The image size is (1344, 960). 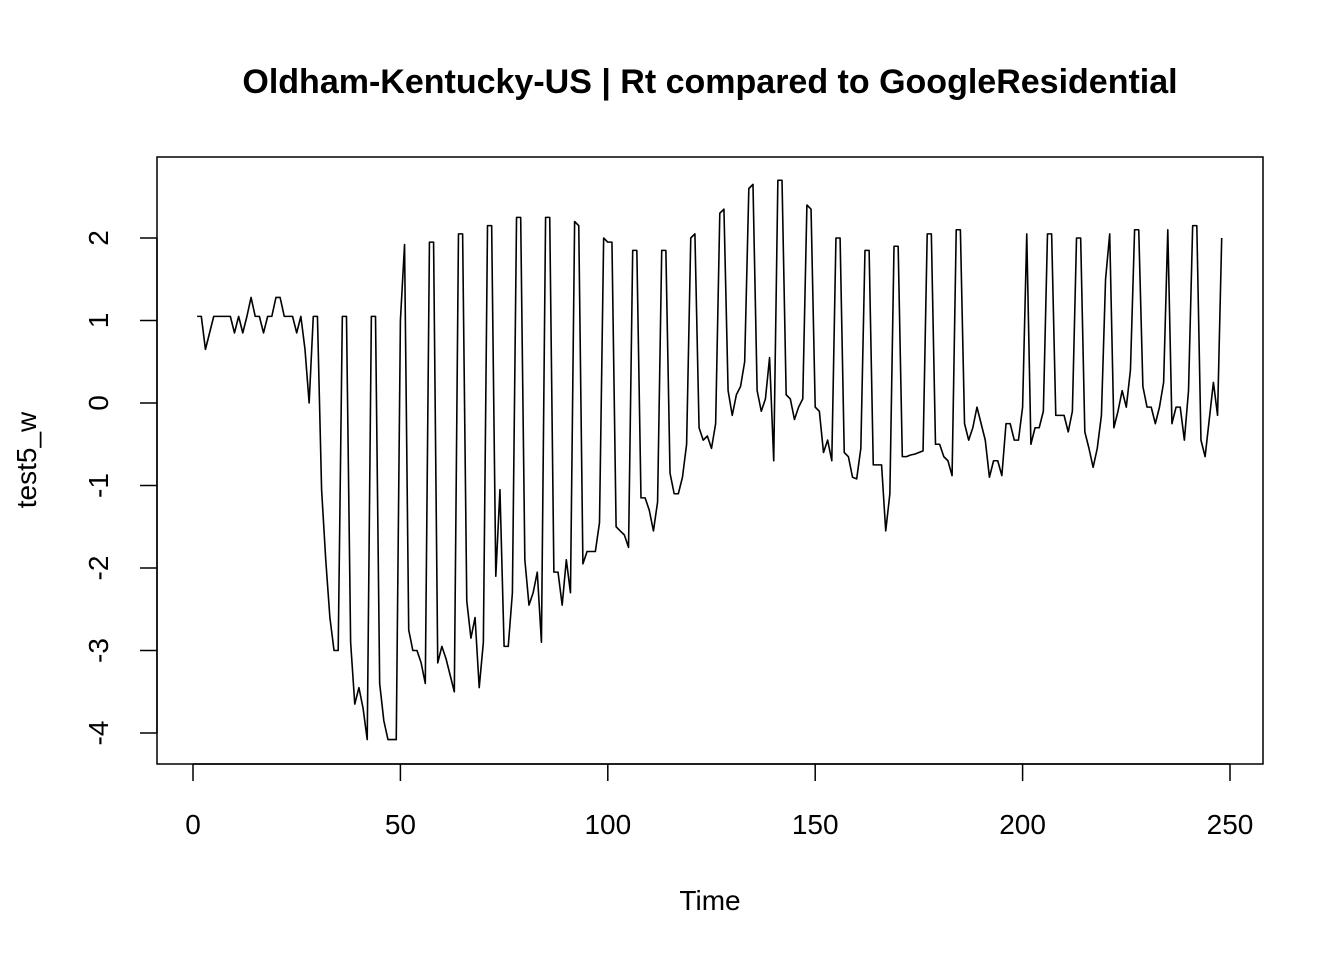 What do you see at coordinates (120, 488) in the screenshot?
I see `y-axis: -4 -3 -2 -1 0 1 2` at bounding box center [120, 488].